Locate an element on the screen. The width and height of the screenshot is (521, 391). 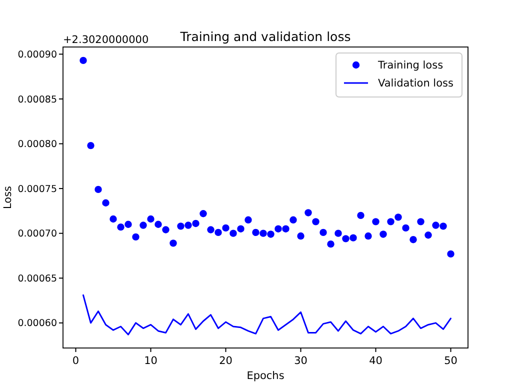
chart-title: Training and validation loss is located at coordinates (265, 36).